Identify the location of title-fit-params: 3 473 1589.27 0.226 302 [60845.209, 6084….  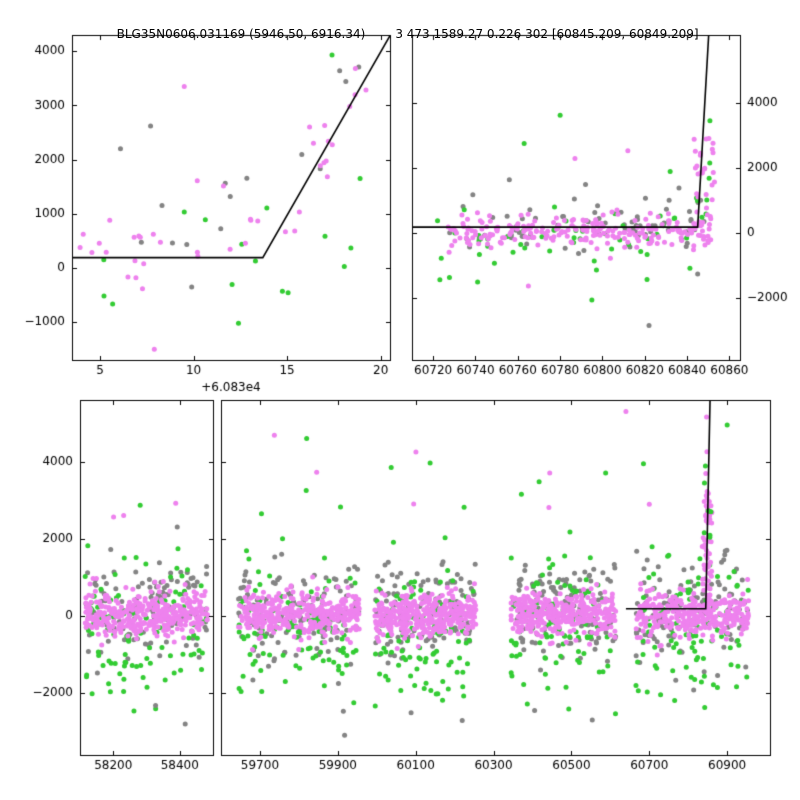
(547, 34).